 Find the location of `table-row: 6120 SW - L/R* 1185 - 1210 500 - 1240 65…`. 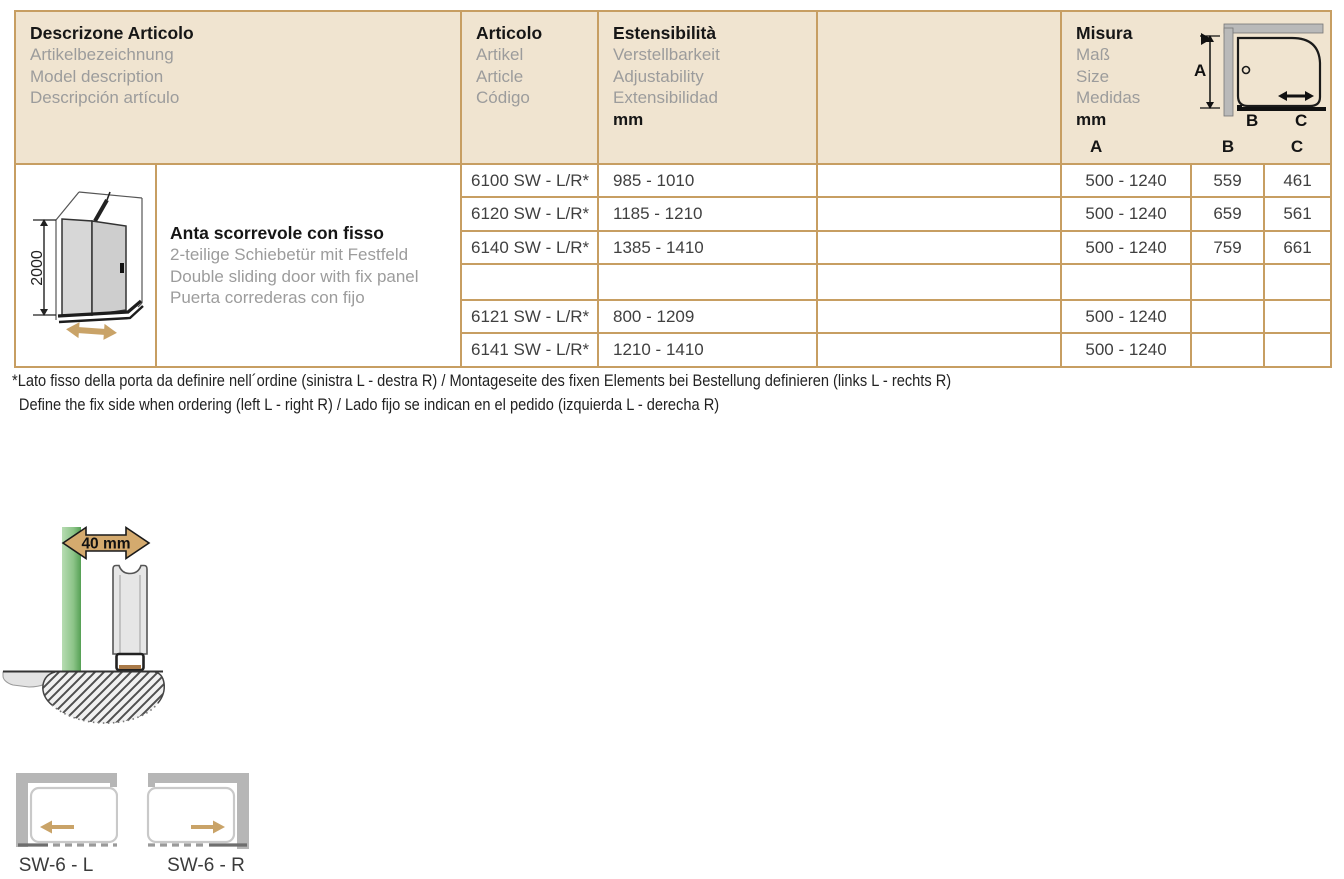

table-row: 6120 SW - L/R* 1185 - 1210 500 - 1240 65… is located at coordinates (674, 214).